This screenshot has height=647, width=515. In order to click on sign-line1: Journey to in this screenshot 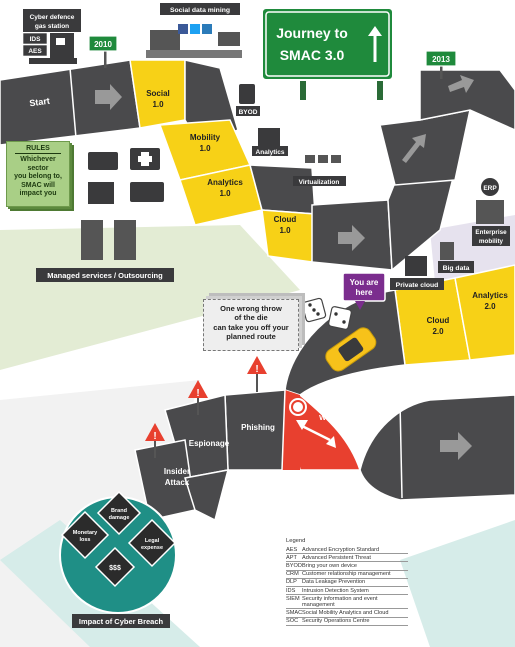, I will do `click(312, 33)`.